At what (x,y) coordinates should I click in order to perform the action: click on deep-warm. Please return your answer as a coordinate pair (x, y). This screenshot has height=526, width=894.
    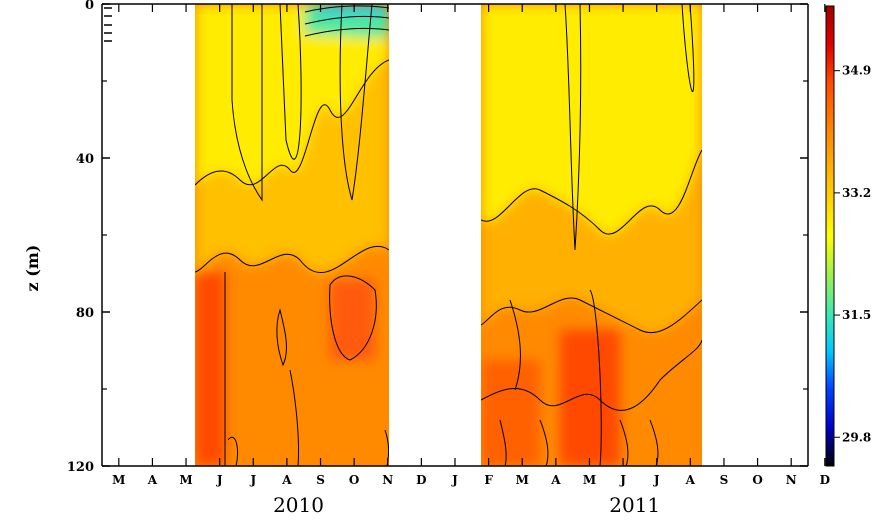
    Looking at the image, I should click on (590, 398).